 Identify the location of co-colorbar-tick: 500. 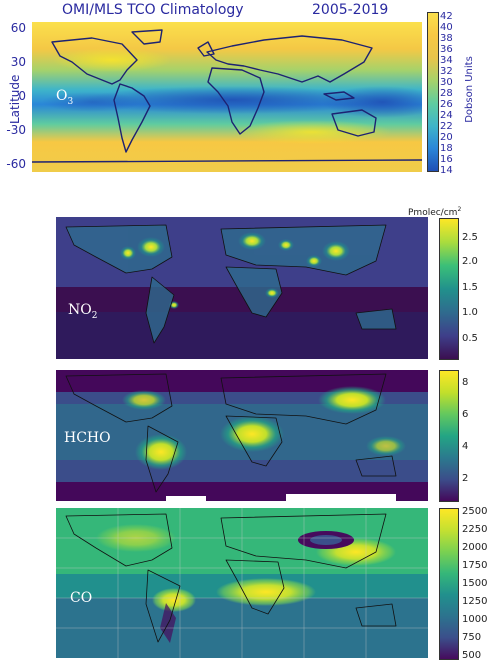
(472, 655).